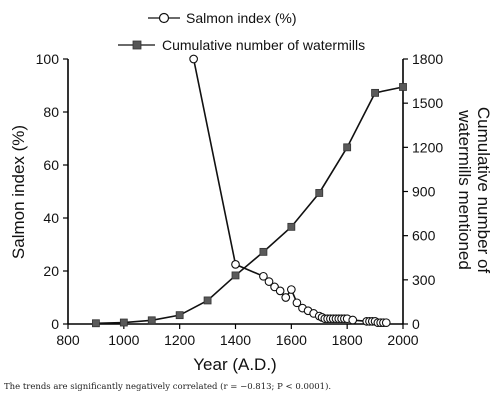 Image resolution: width=500 pixels, height=401 pixels. Describe the element at coordinates (263, 45) in the screenshot. I see `legend-watermills-label: Cumulative number of watermills` at that location.